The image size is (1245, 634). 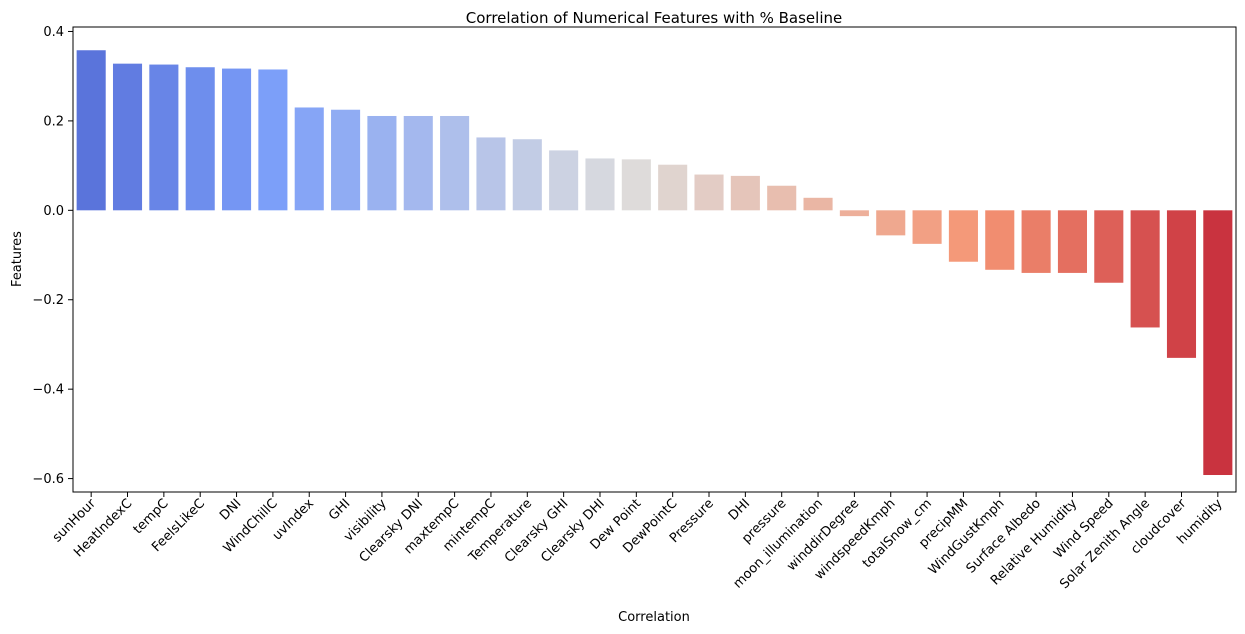 What do you see at coordinates (391, 530) in the screenshot?
I see `x-tick-label: Clearsky DNI` at bounding box center [391, 530].